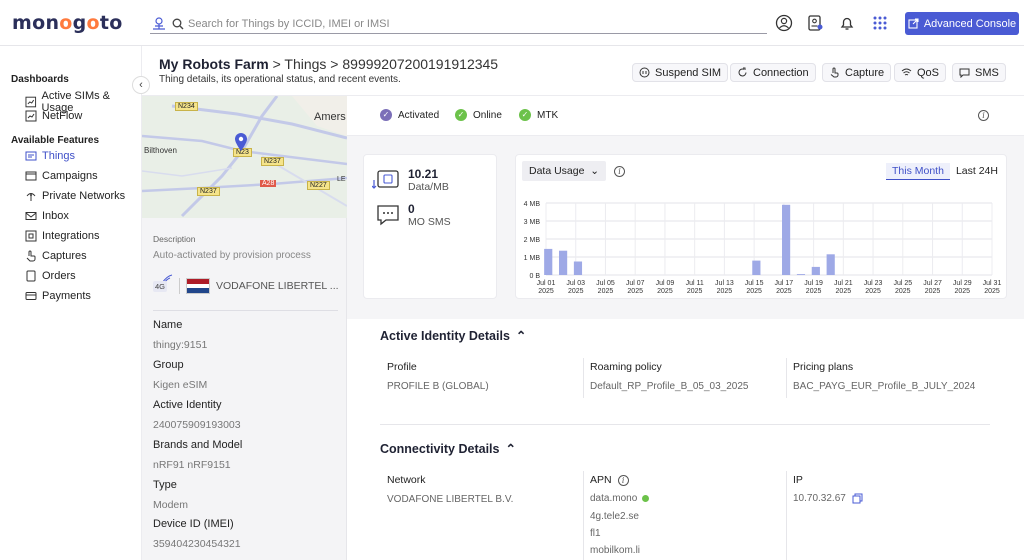 The height and width of the screenshot is (560, 1024). Describe the element at coordinates (546, 283) in the screenshot. I see `x-tick-label: Jul 01` at that location.